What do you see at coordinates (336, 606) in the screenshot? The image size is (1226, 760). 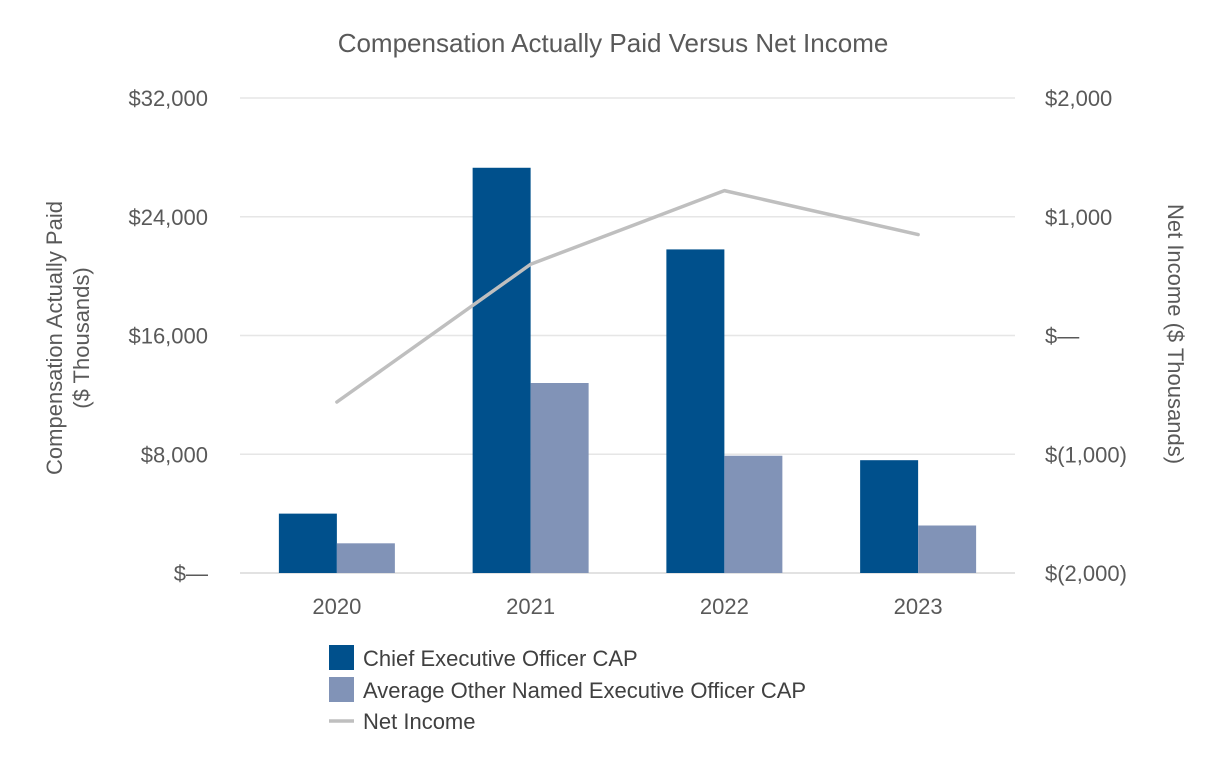 I see `x-tick-label: 2020` at bounding box center [336, 606].